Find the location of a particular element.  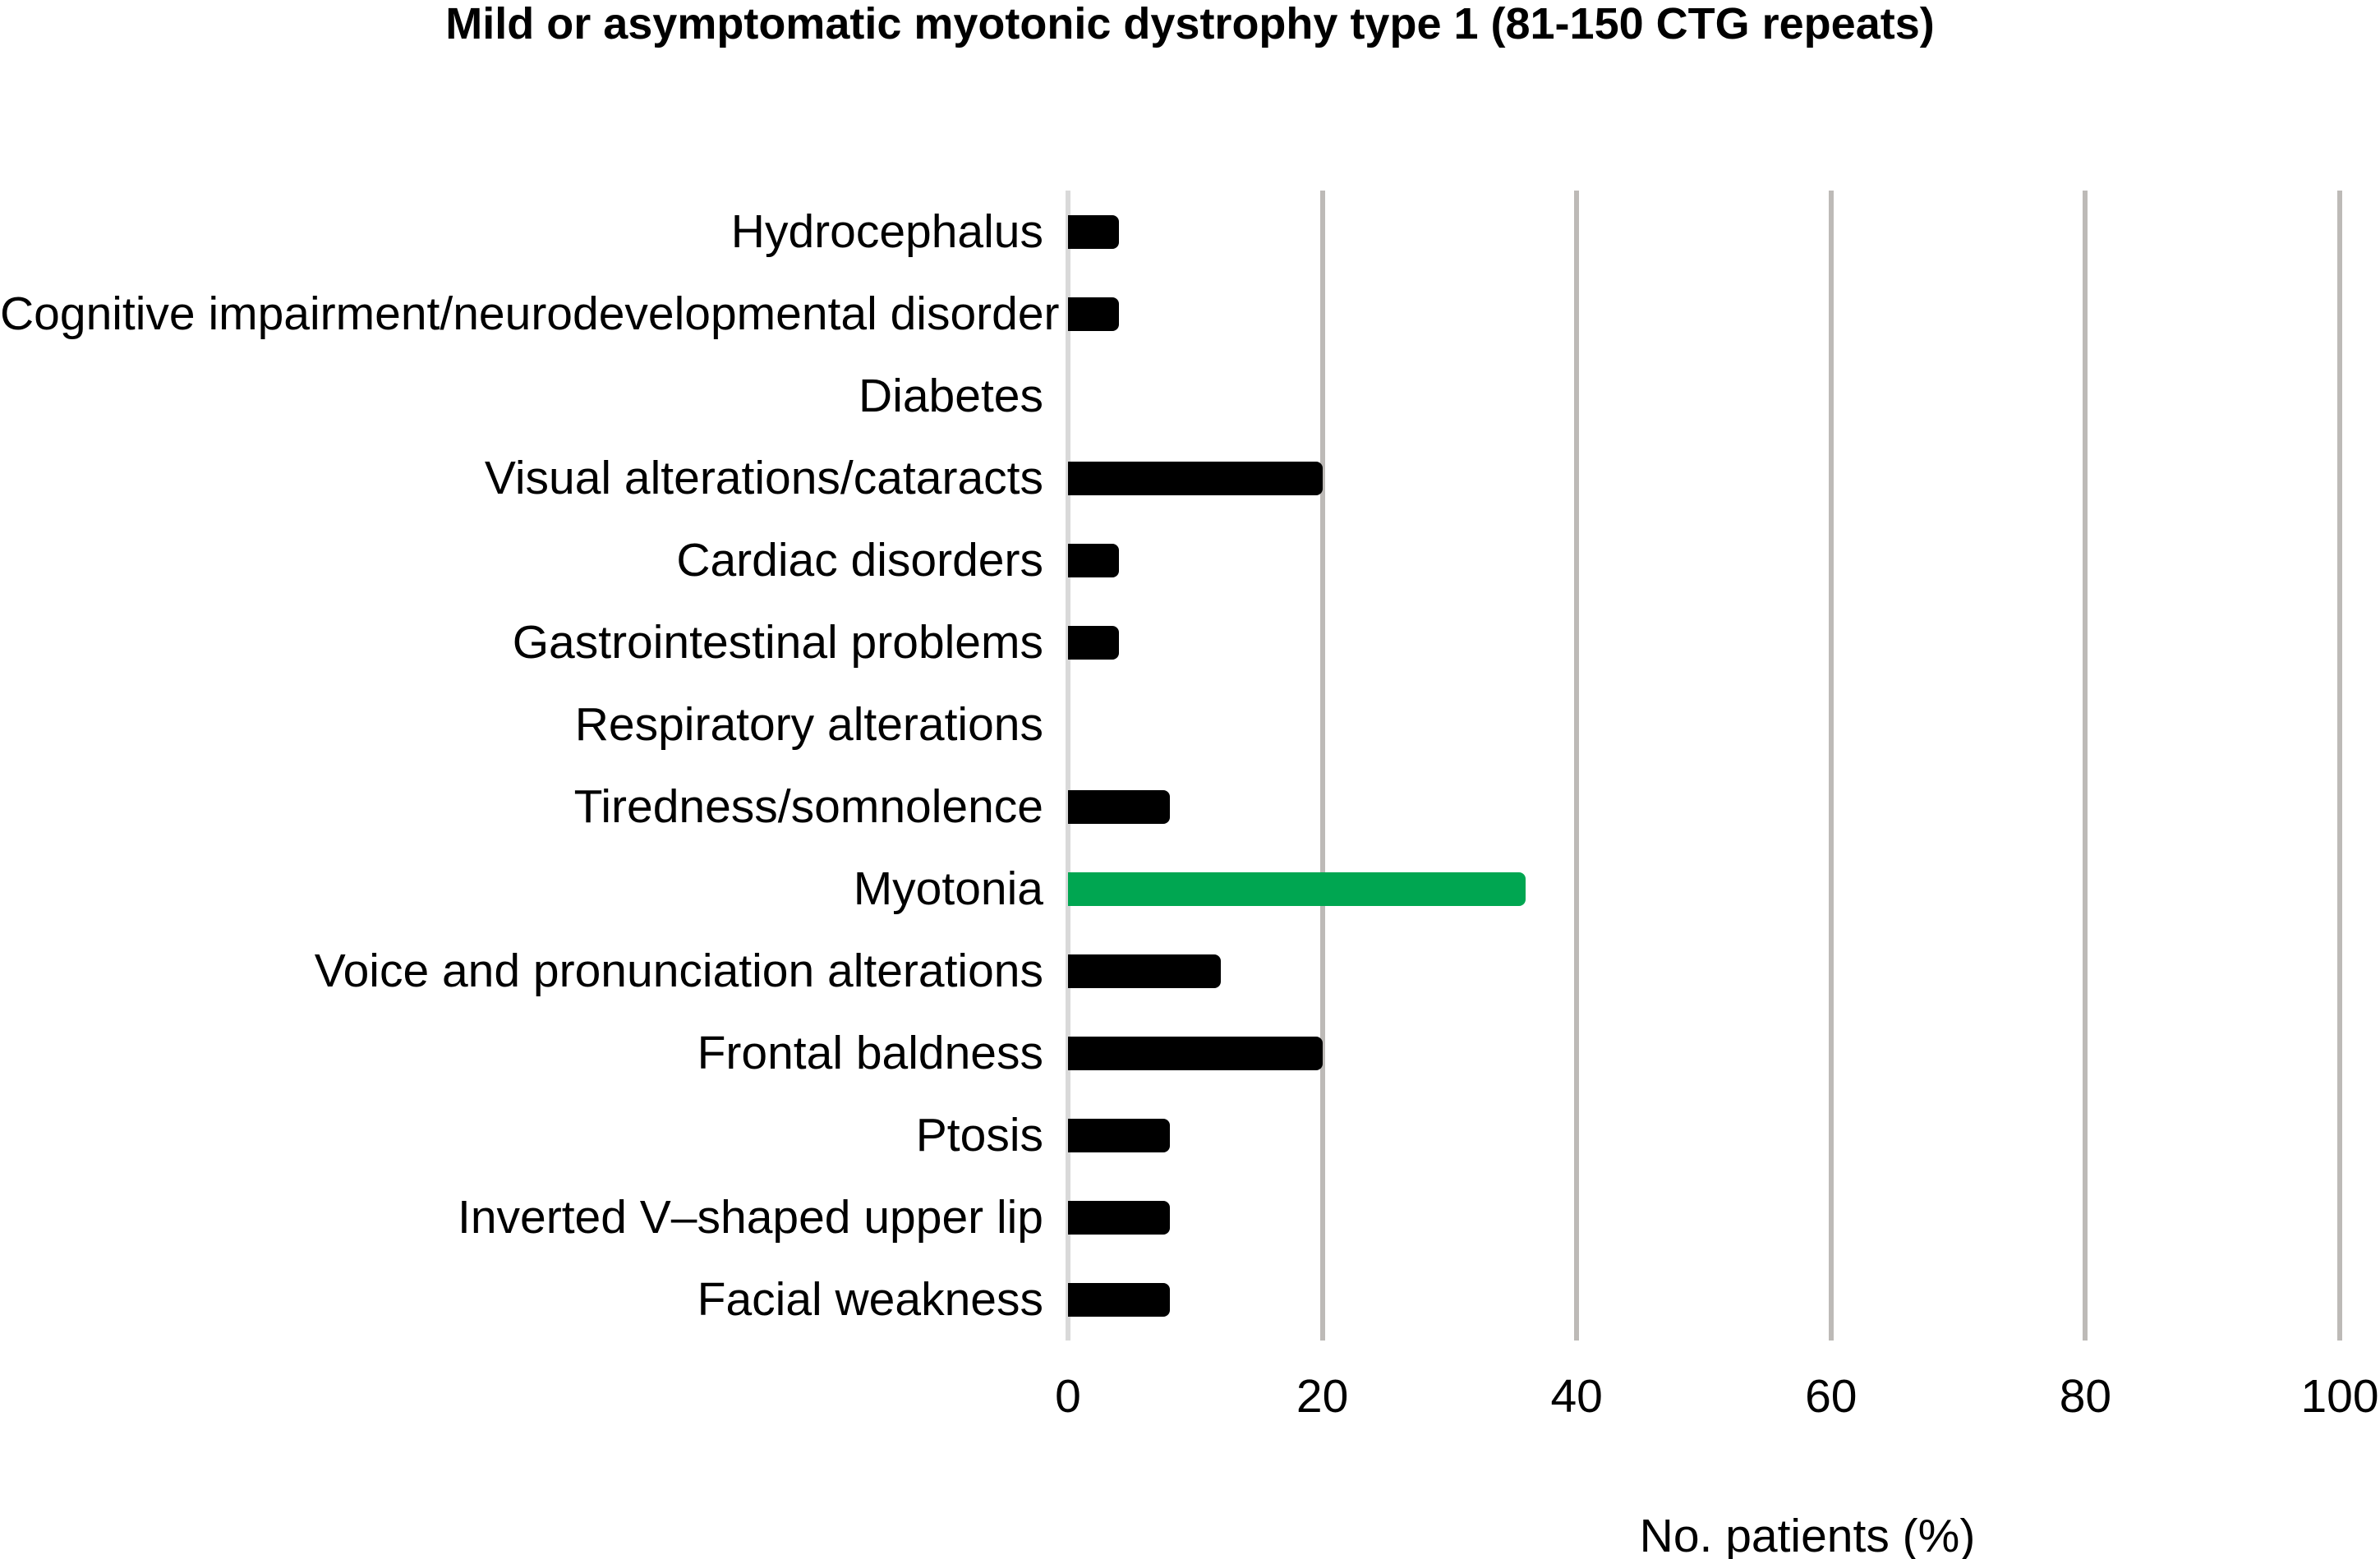

category-label-frontal-baldness: Frontal baldness is located at coordinates (870, 1053).